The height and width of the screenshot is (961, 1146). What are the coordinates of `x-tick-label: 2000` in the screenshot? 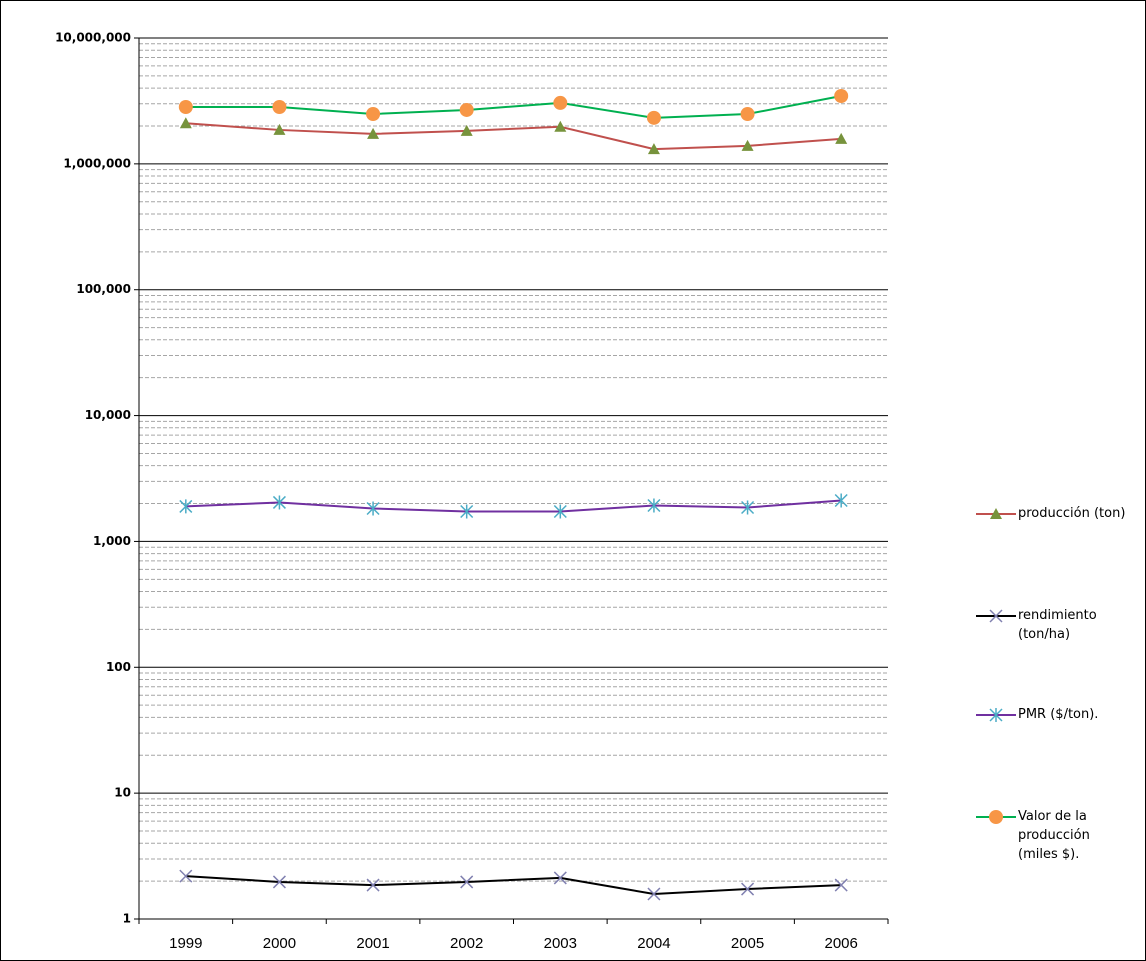 It's located at (279, 943).